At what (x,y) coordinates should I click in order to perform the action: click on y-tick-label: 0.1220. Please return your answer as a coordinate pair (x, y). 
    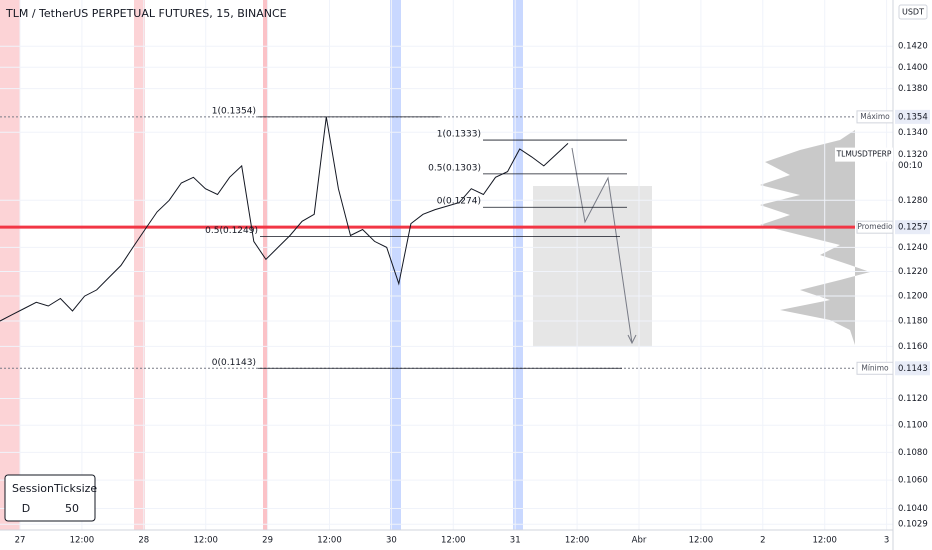
    Looking at the image, I should click on (913, 272).